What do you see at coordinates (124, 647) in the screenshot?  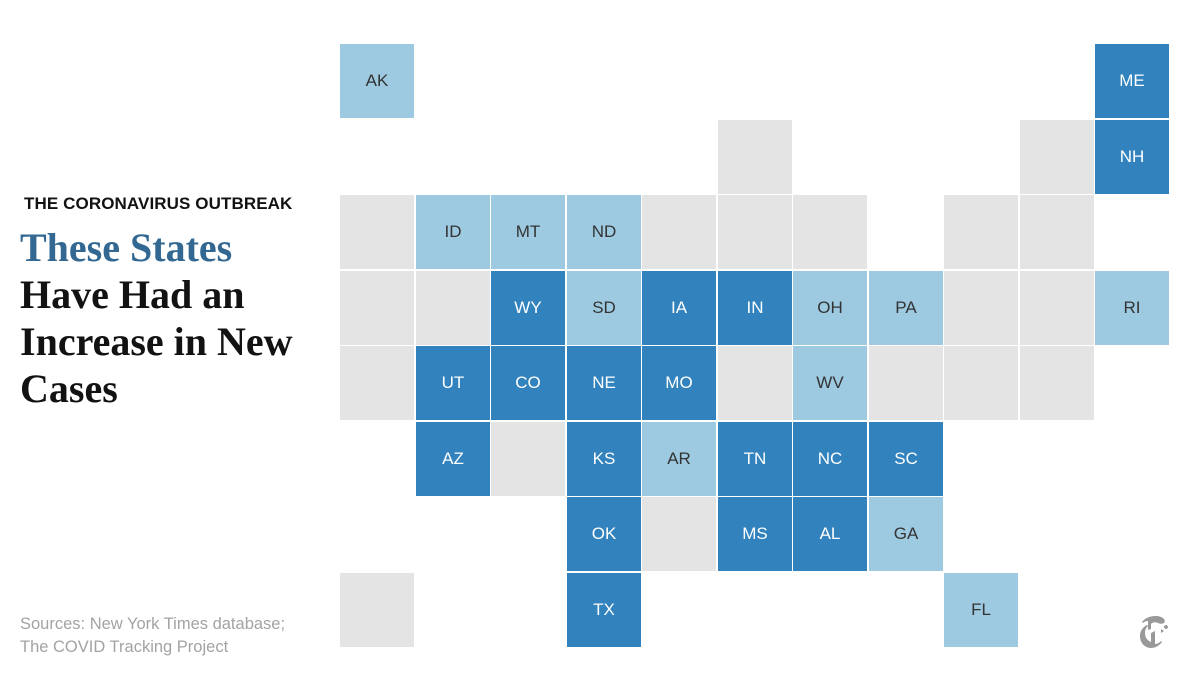 I see `source-line-2: The COVID Tracking Project` at bounding box center [124, 647].